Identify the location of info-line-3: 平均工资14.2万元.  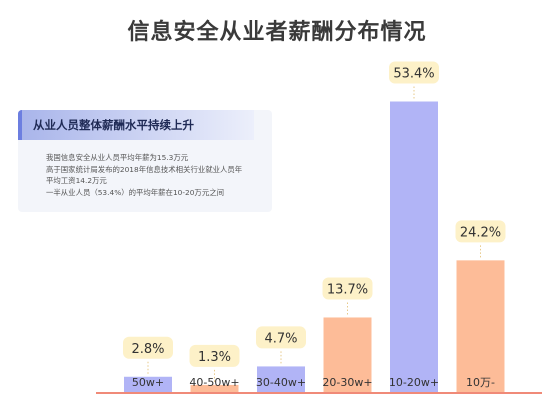
(76, 180).